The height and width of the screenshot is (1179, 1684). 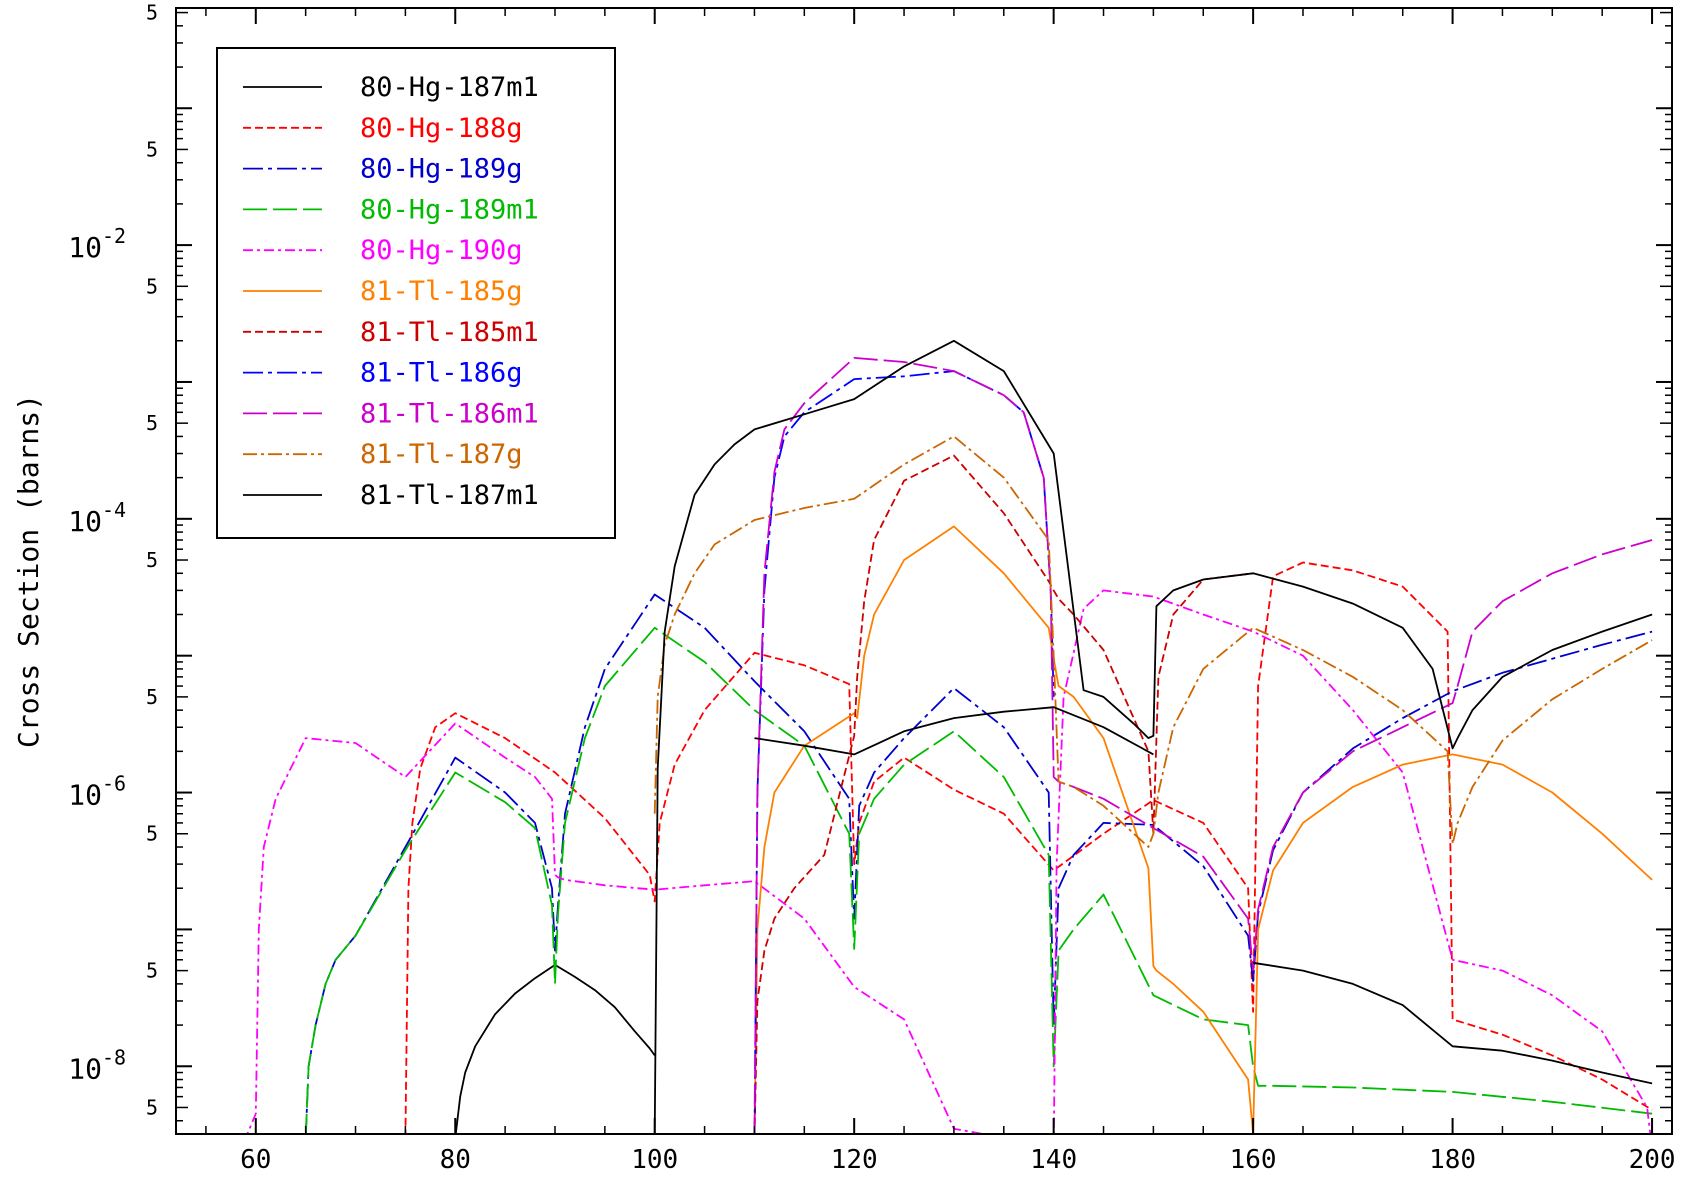 I want to click on y-decade-exponent: -2, so click(x=114, y=236).